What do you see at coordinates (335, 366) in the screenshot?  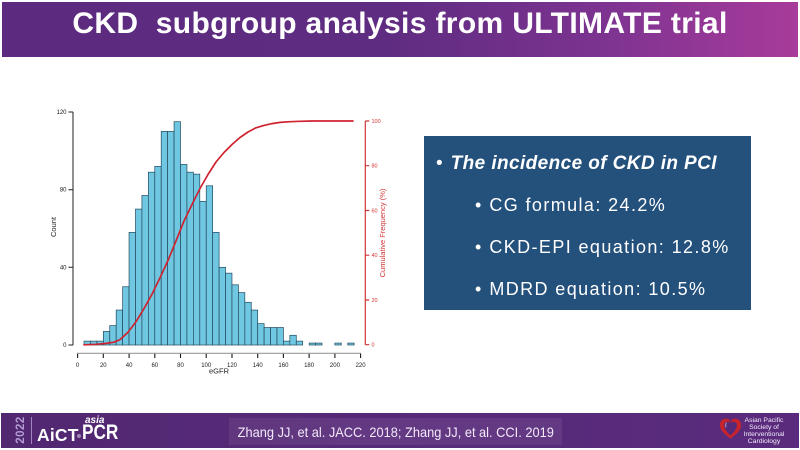 I see `svg-text: 200` at bounding box center [335, 366].